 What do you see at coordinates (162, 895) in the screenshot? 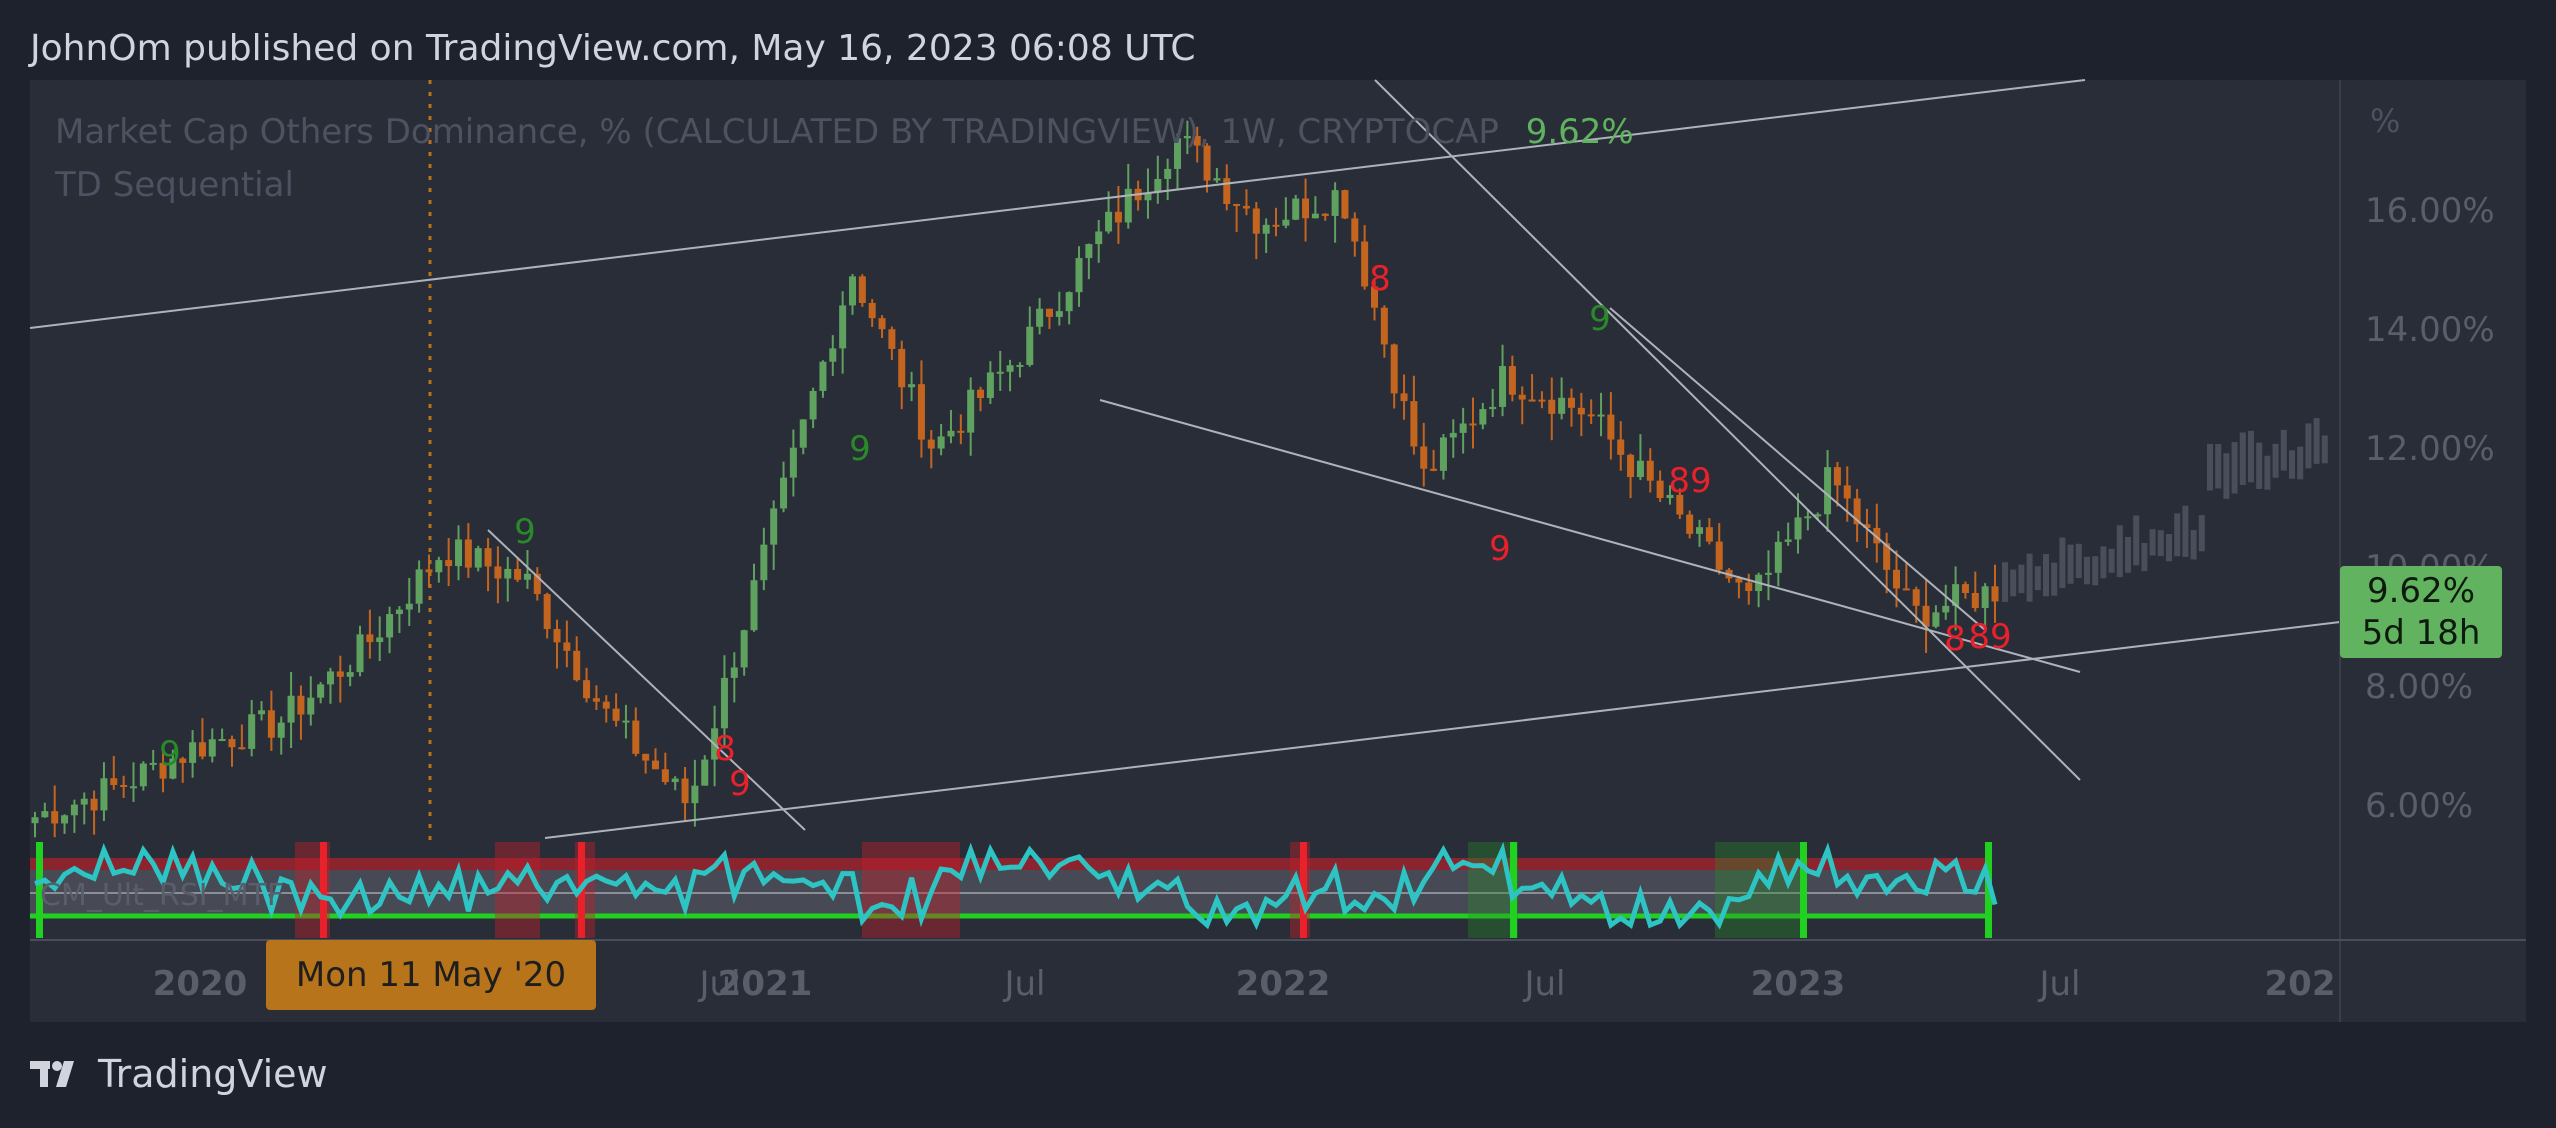
I see `rsi-label: CM_Ult_RSI_MTF` at bounding box center [162, 895].